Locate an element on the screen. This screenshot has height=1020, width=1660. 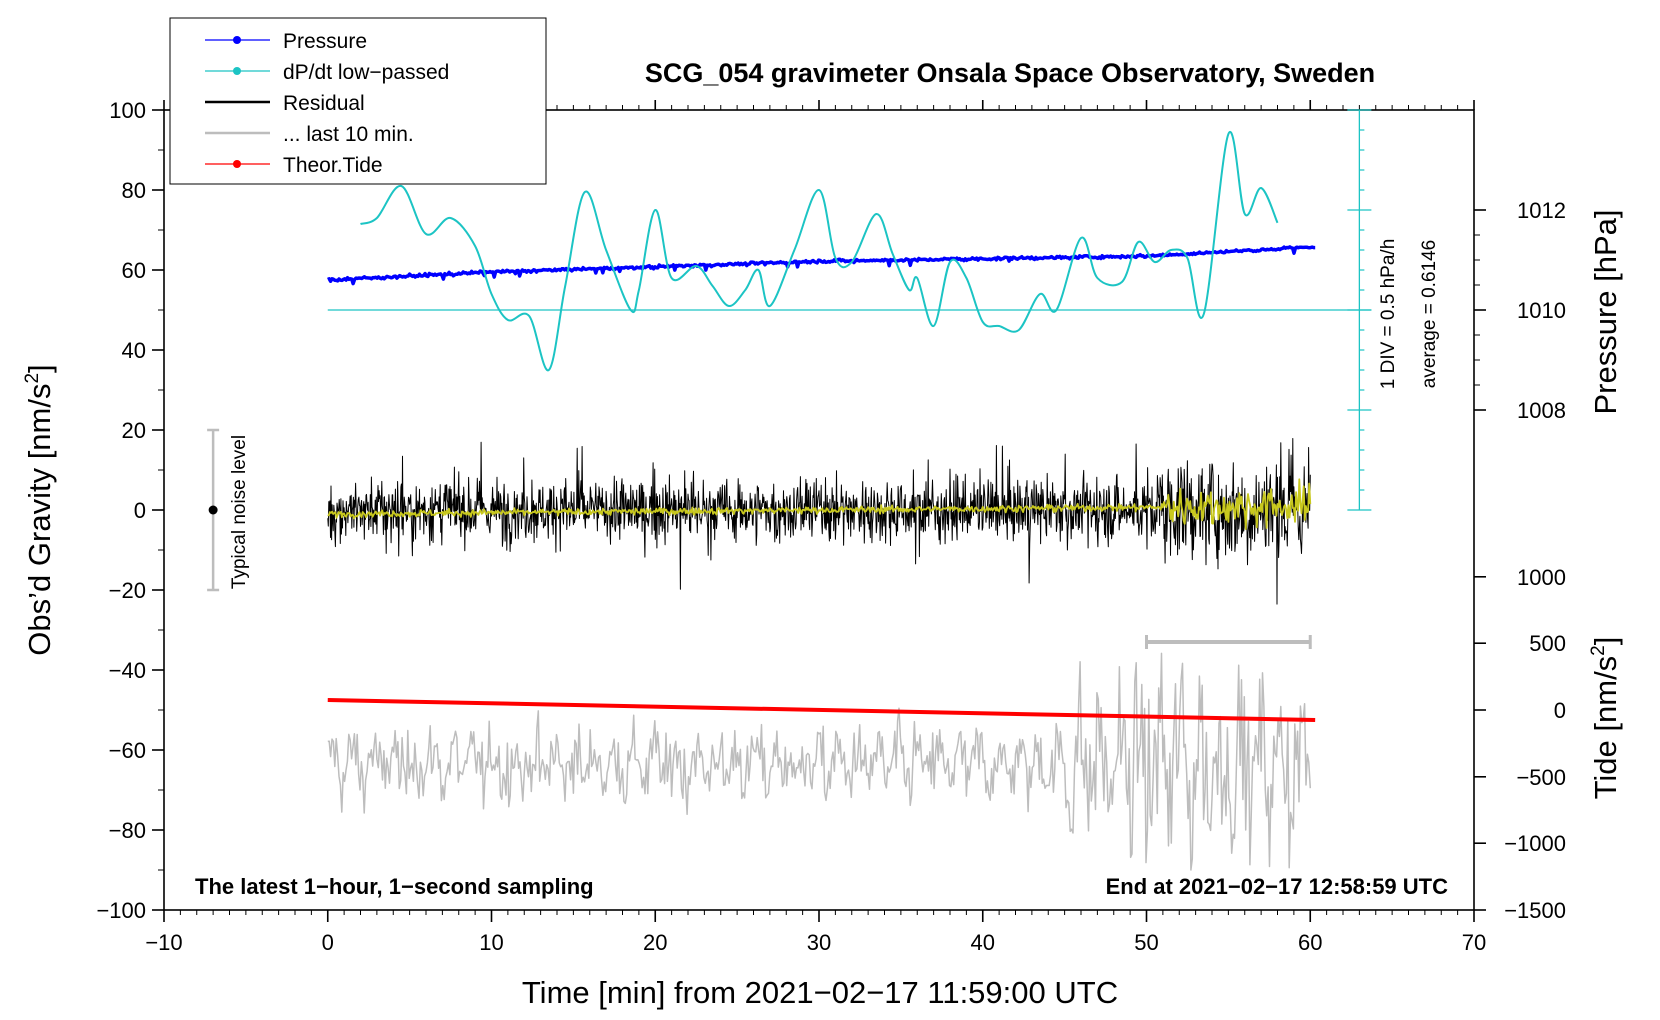
residual-line is located at coordinates (819, 521).